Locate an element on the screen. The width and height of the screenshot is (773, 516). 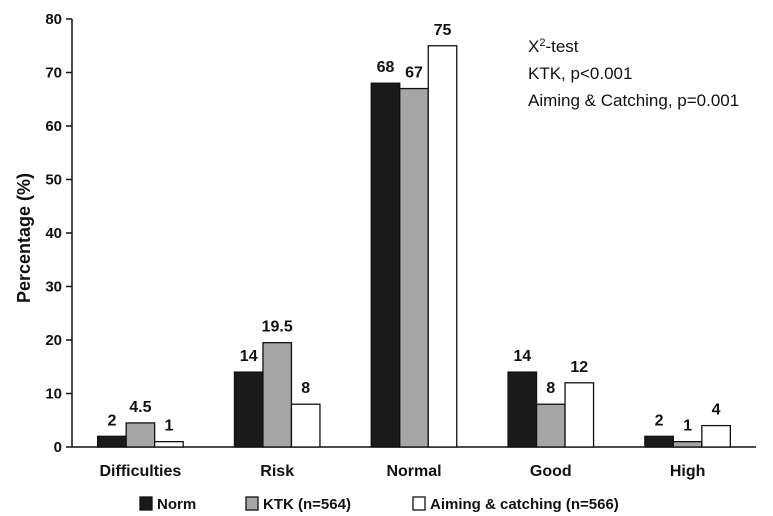
legend-label: Norm is located at coordinates (176, 504).